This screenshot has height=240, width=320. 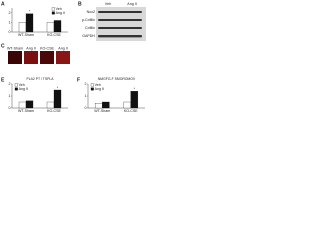 What do you see at coordinates (120, 24) in the screenshot?
I see `blot-bands` at bounding box center [120, 24].